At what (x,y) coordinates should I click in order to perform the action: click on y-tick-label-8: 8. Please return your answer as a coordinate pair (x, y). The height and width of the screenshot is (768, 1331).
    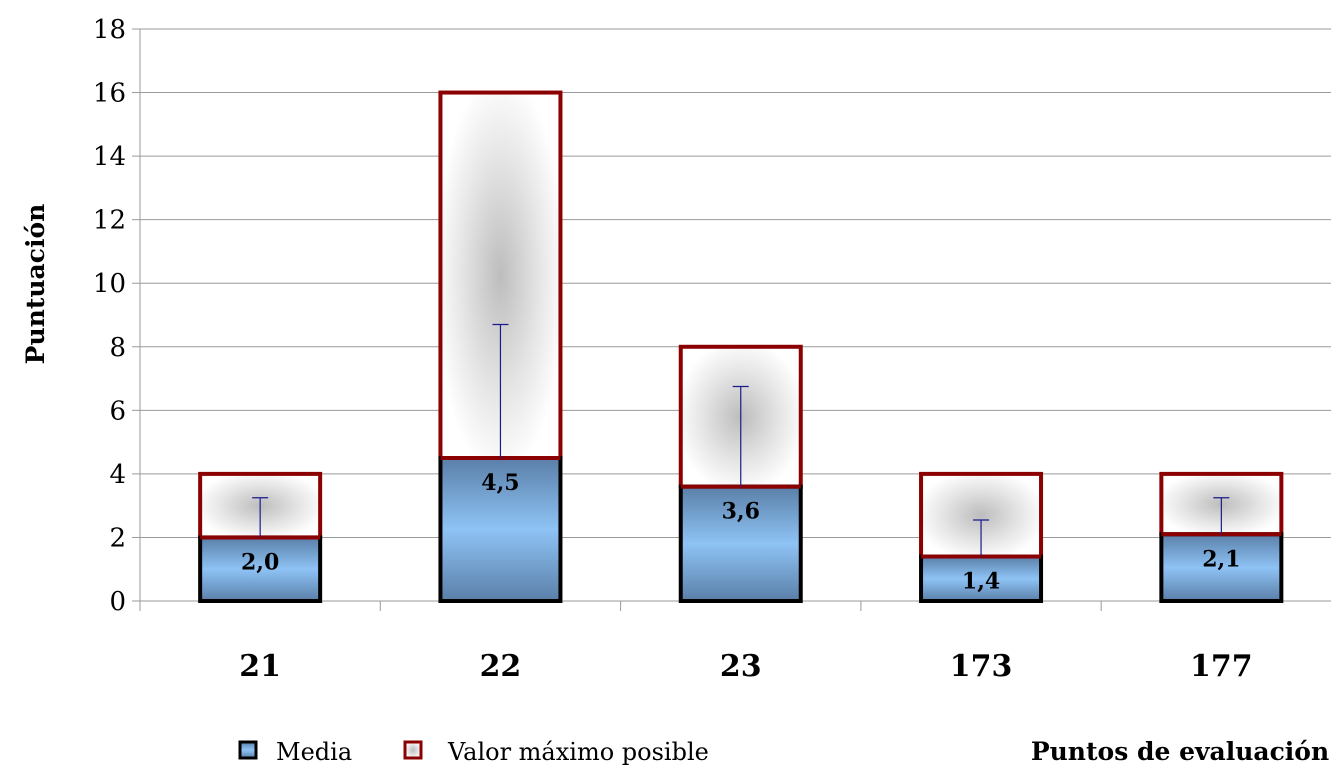
    Looking at the image, I should click on (117, 348).